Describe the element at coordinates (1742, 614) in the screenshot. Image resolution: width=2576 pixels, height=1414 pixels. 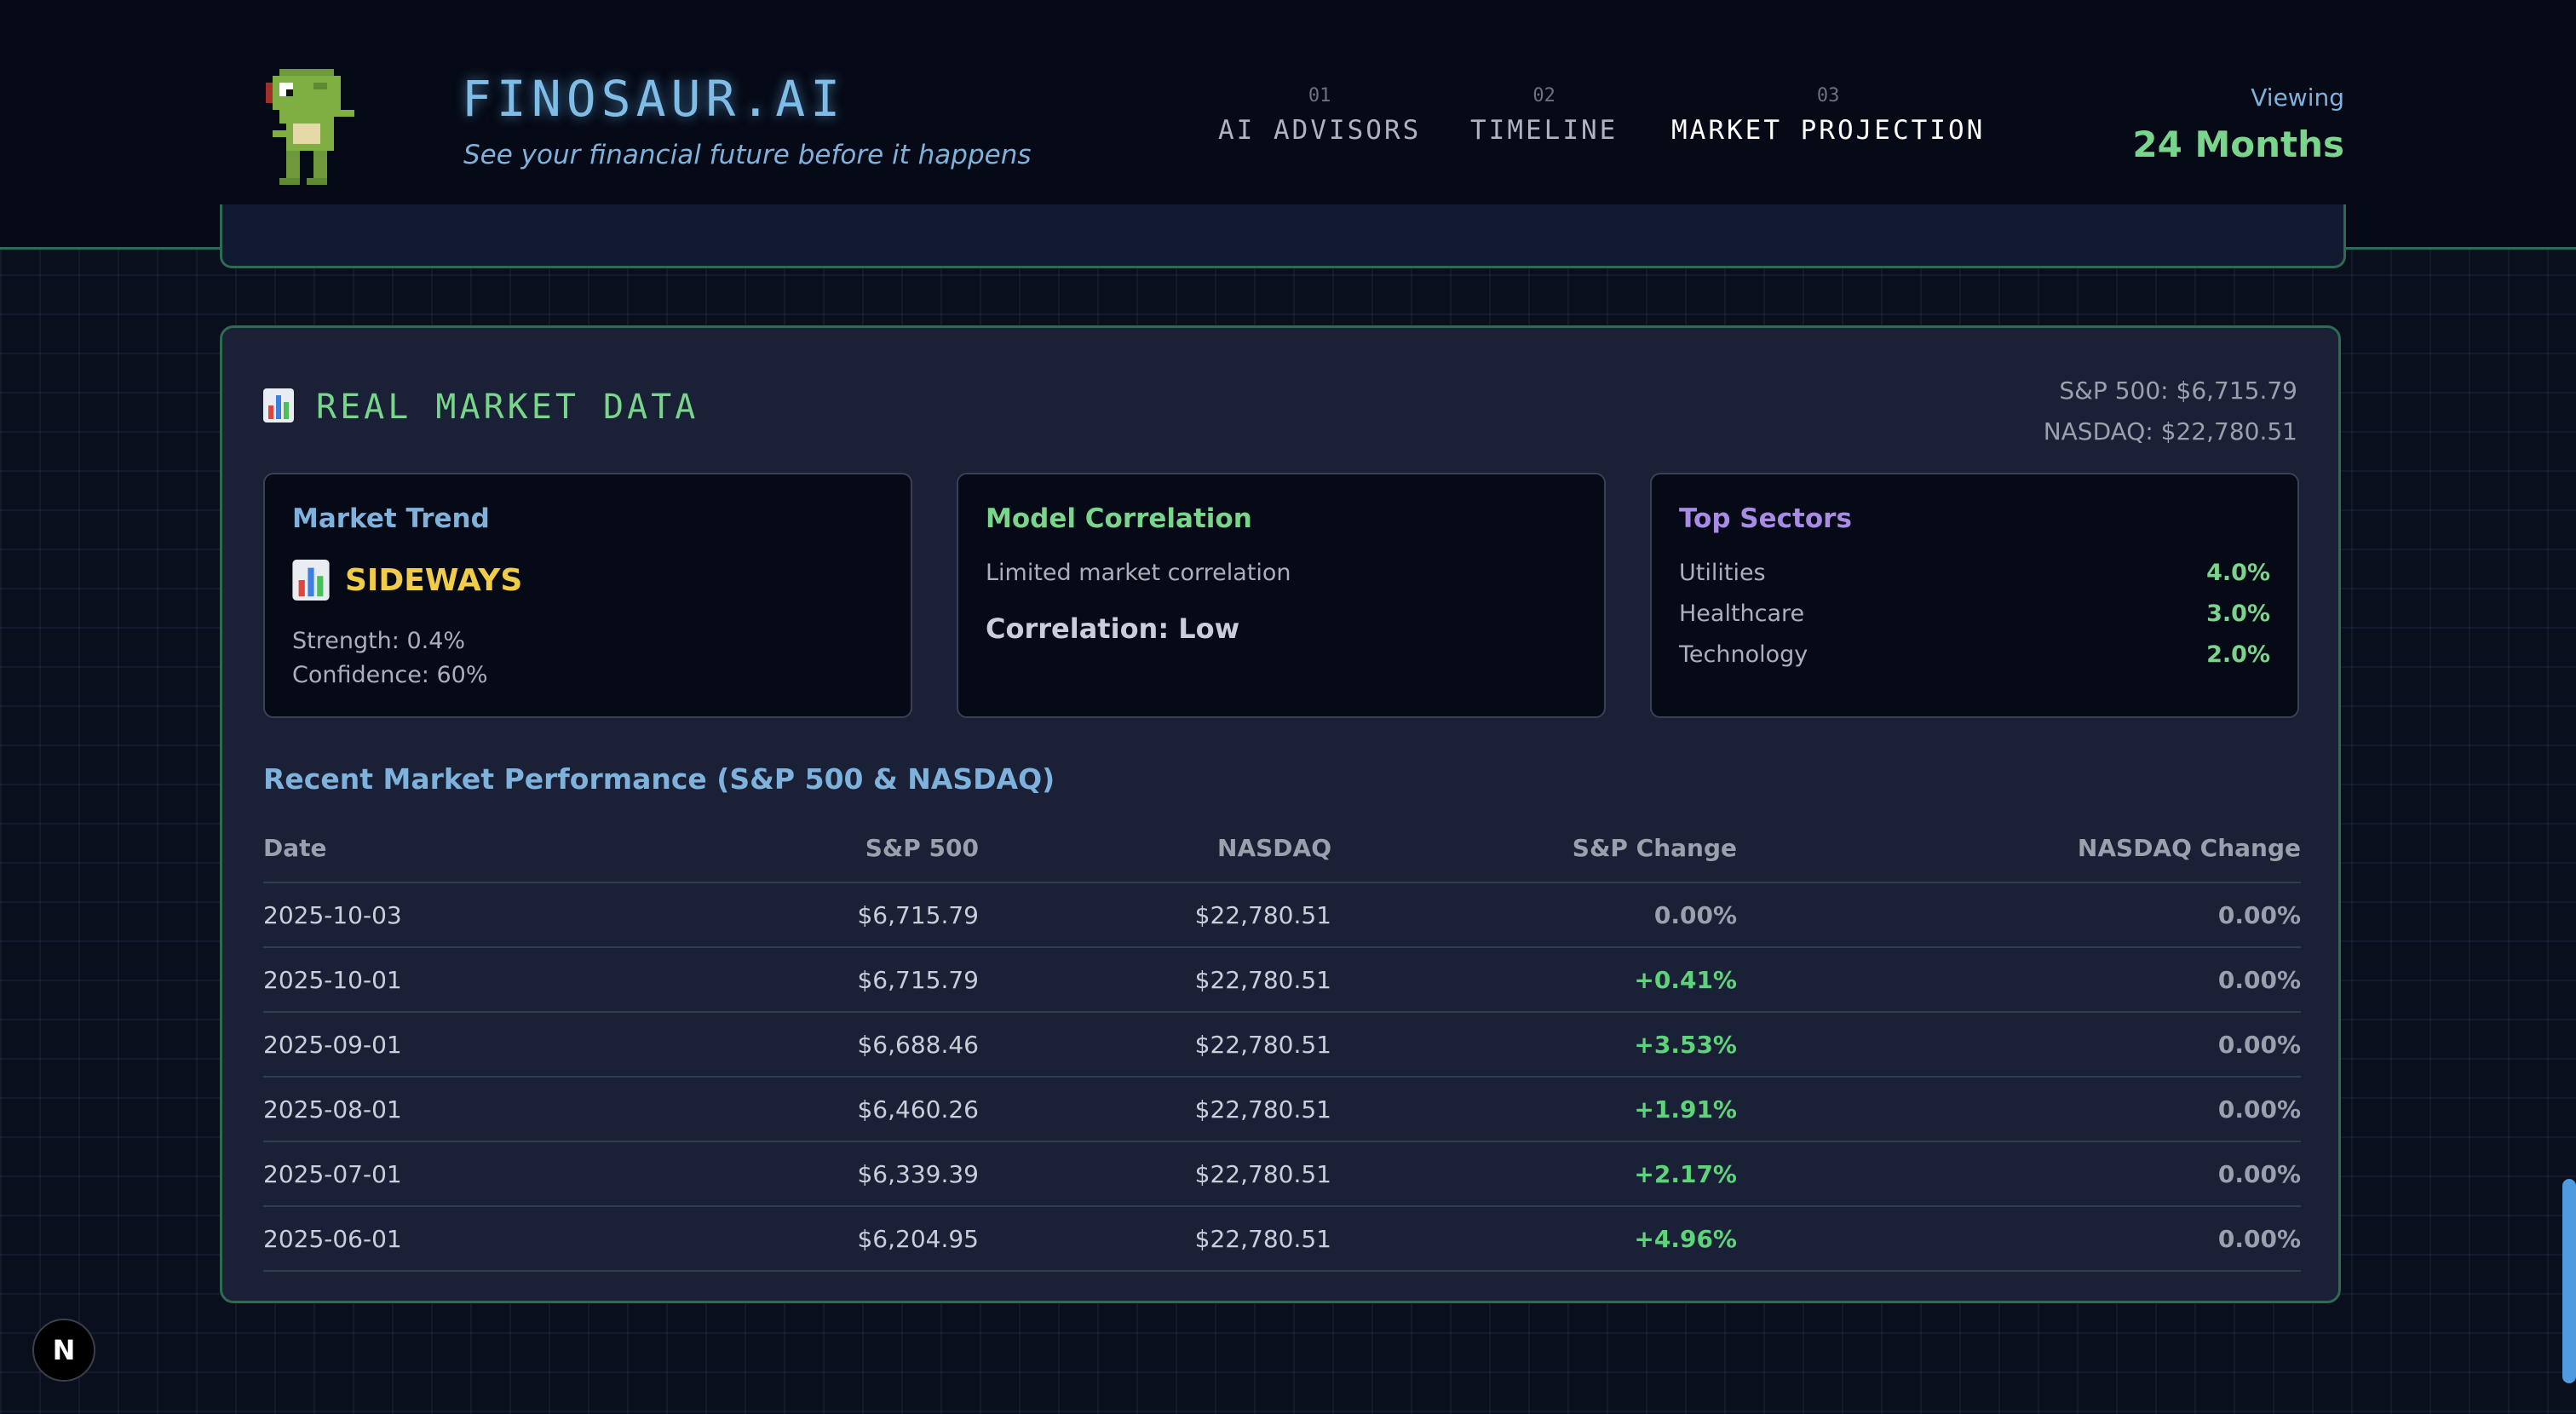
I see `sector-name: Healthcare` at that location.